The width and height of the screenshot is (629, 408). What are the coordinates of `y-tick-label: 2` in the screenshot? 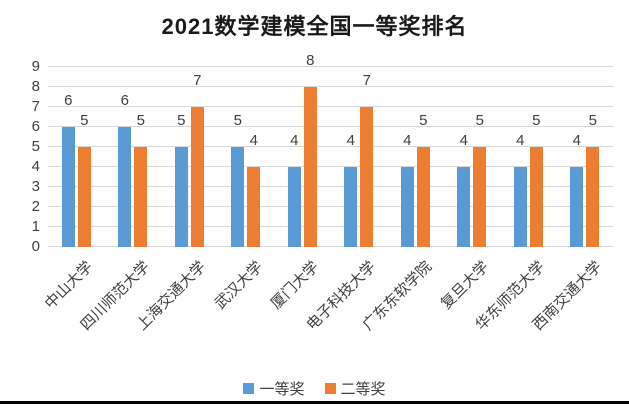 It's located at (35, 206).